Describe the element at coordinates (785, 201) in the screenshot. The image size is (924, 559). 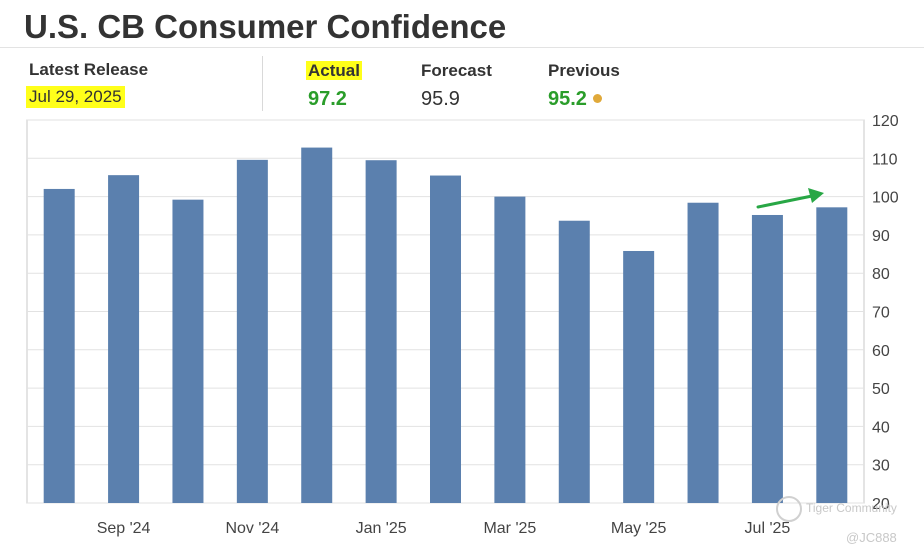
I see `arrow-annotation` at that location.